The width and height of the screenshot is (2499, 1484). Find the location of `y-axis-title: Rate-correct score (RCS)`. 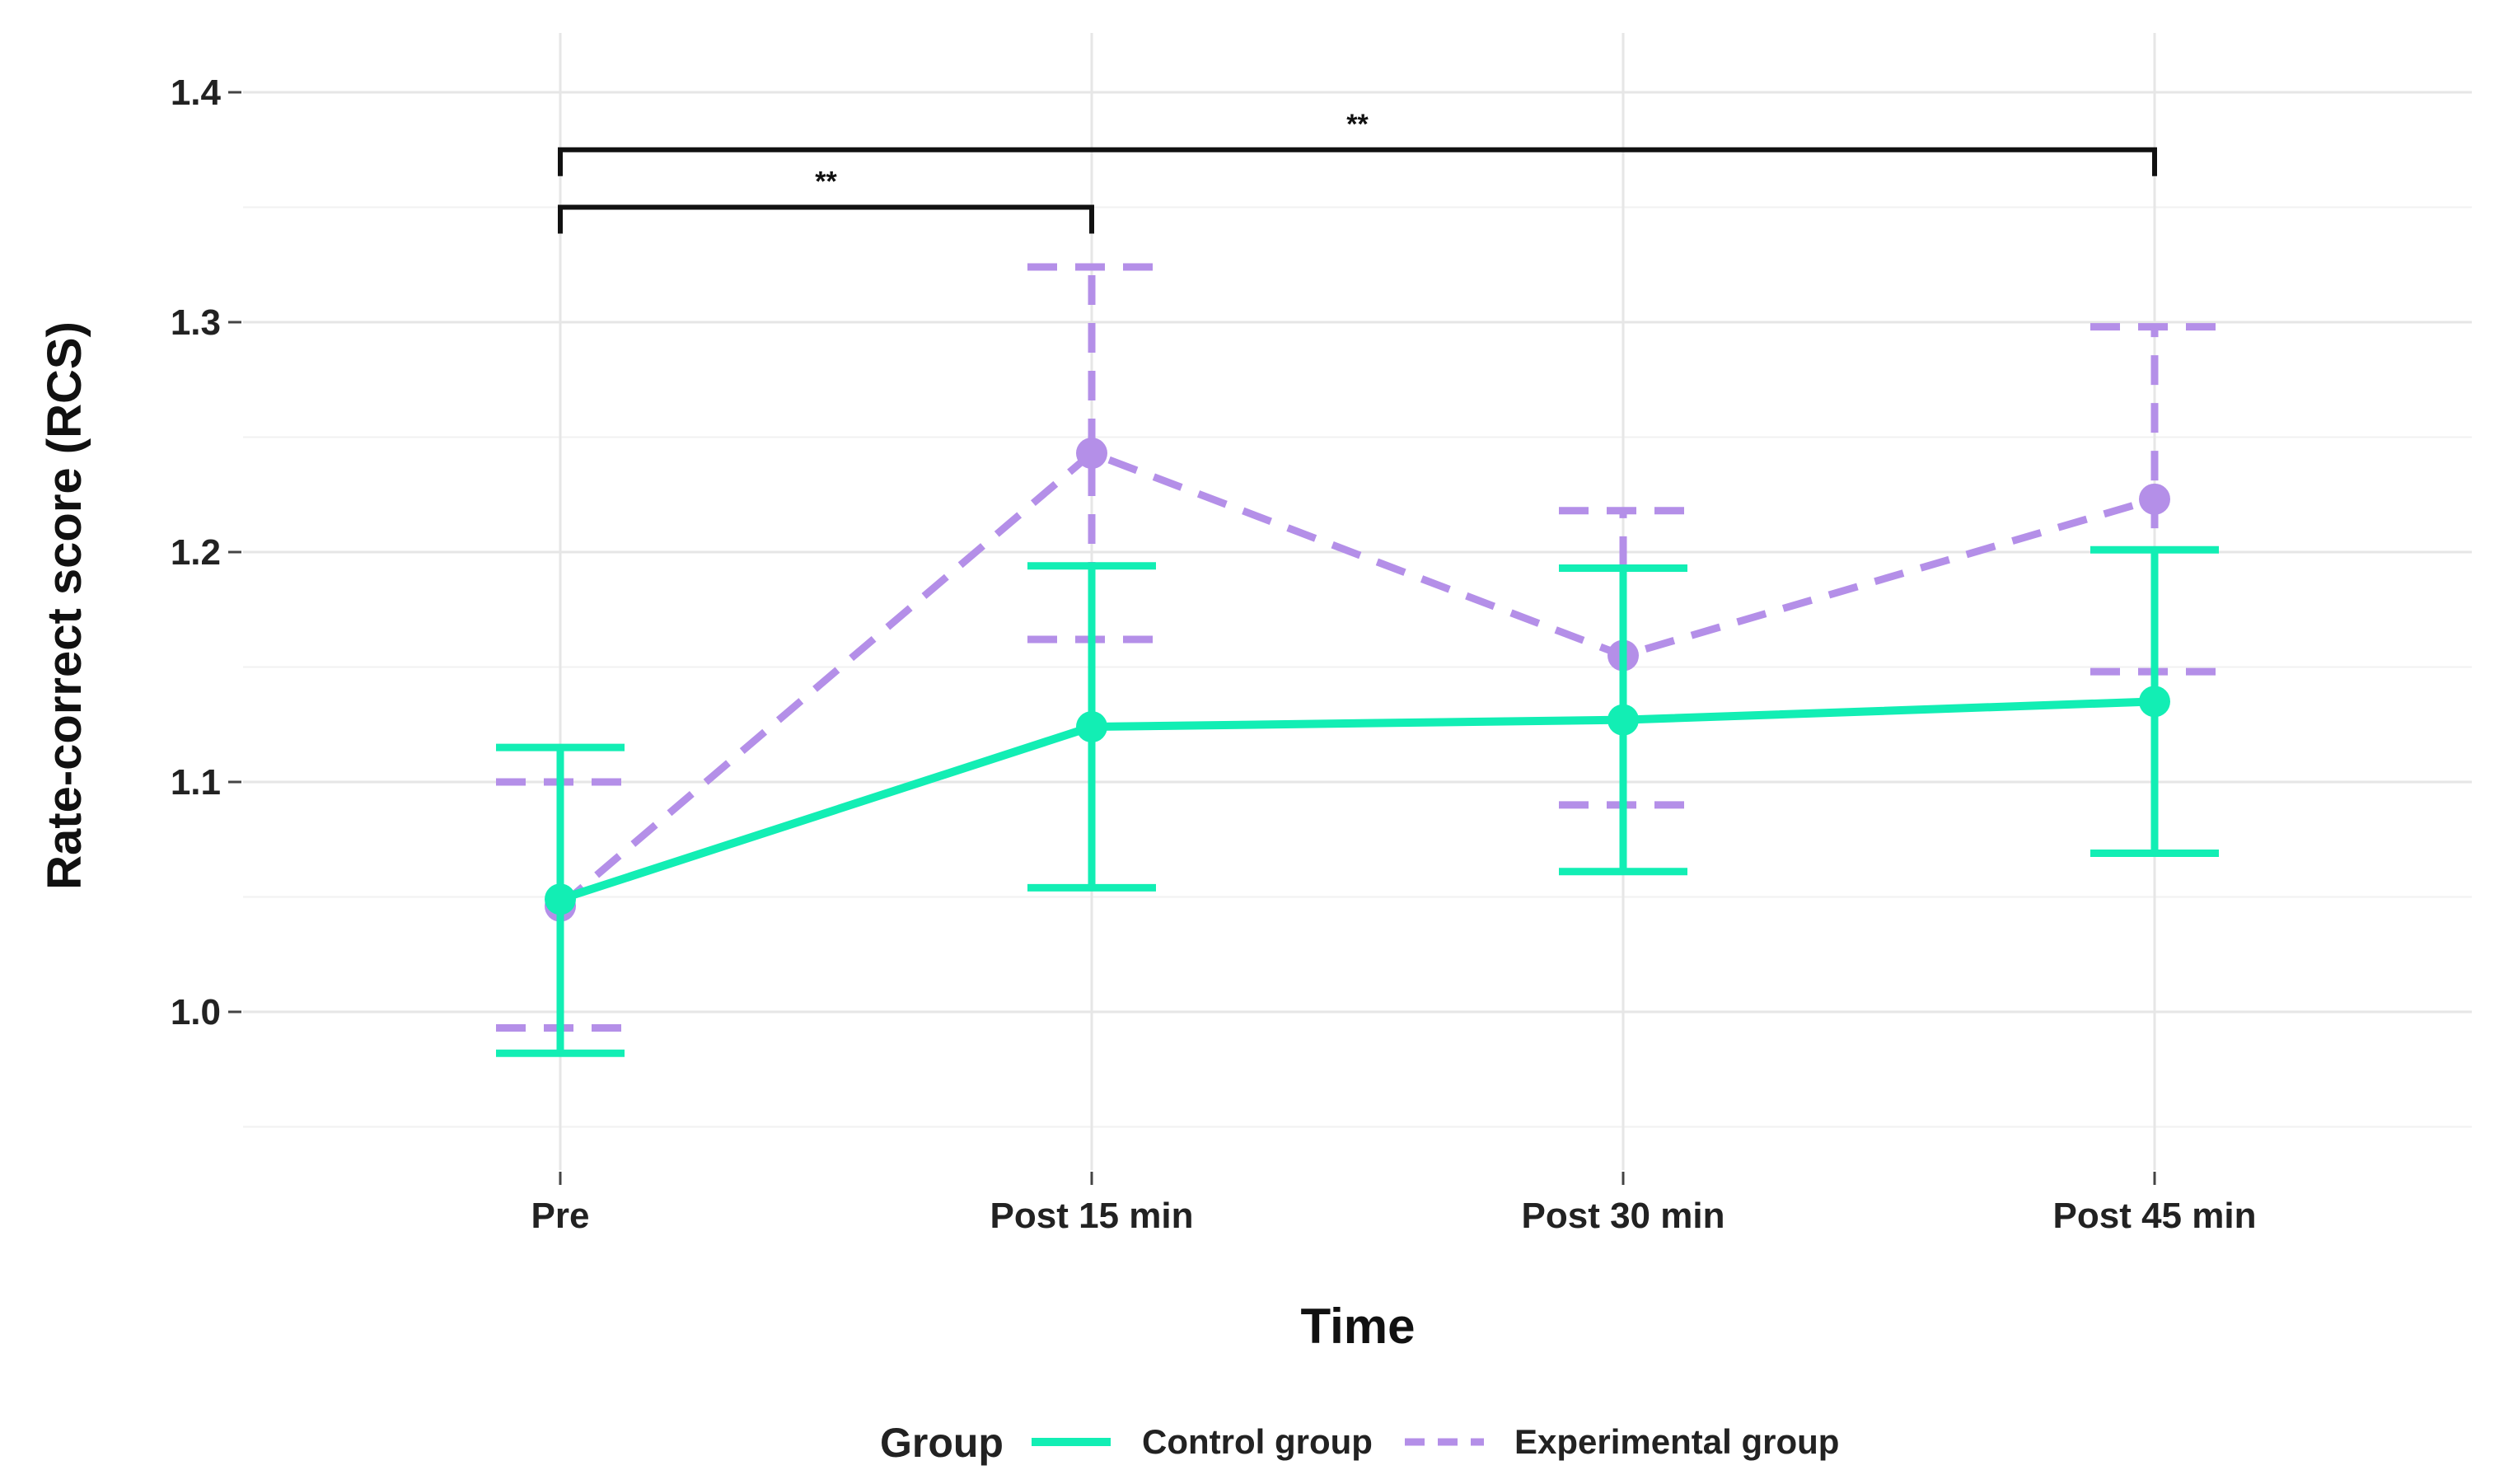

y-axis-title: Rate-correct score (RCS) is located at coordinates (64, 605).